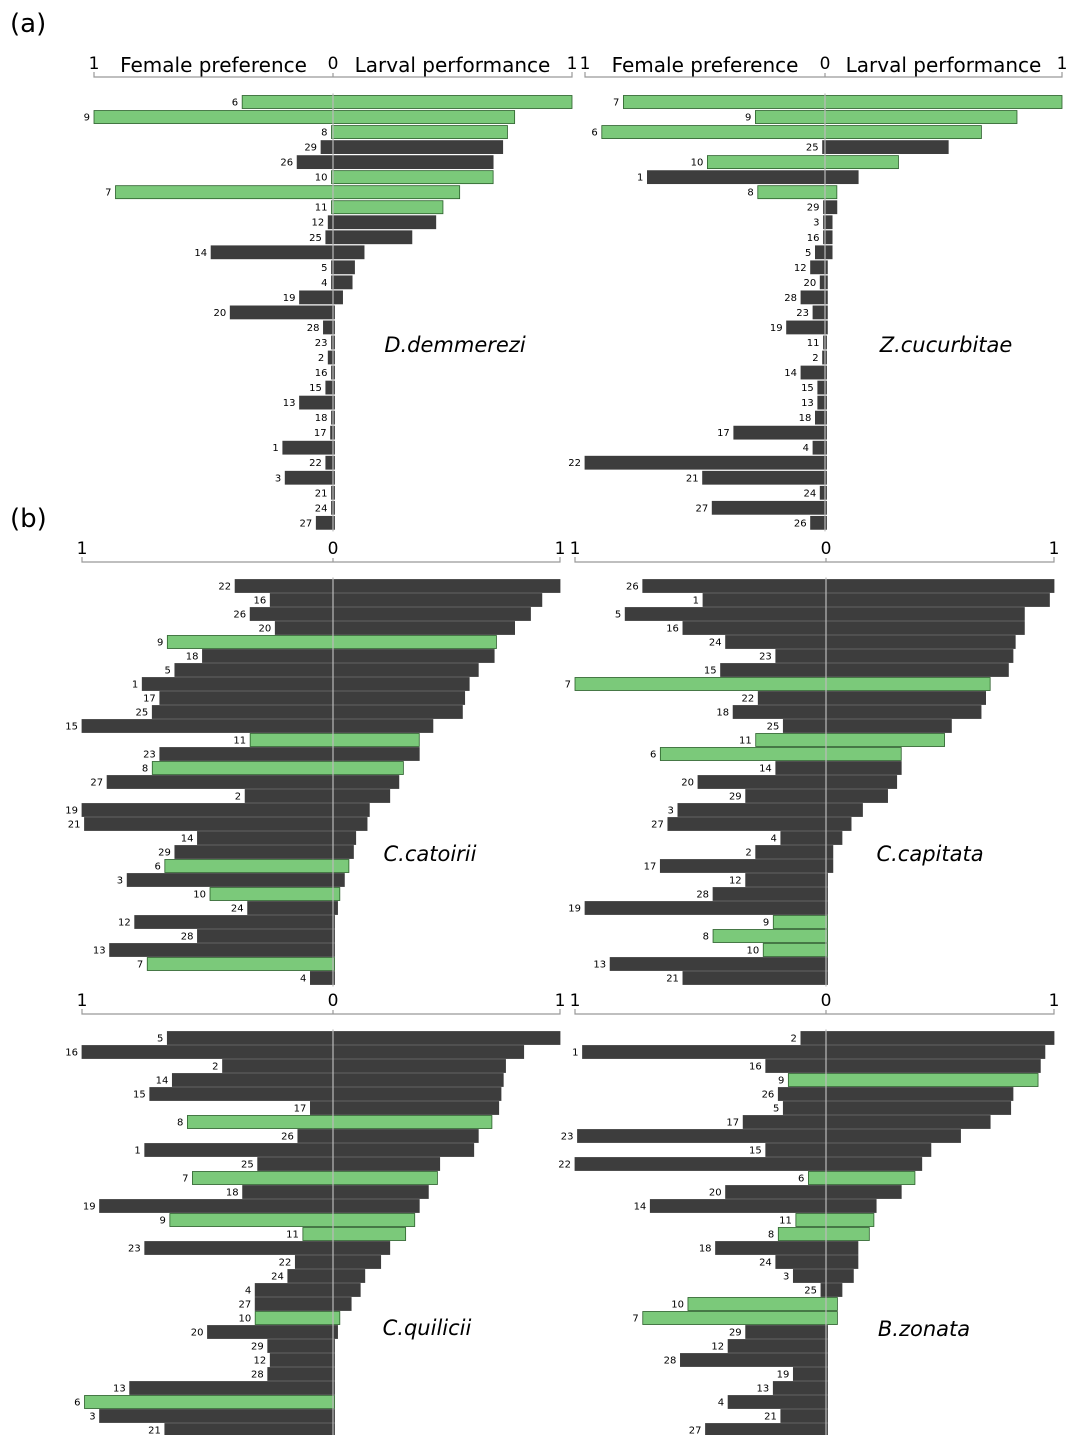 The image size is (1083, 1435). What do you see at coordinates (813, 343) in the screenshot?
I see `bar-label-11: 11` at bounding box center [813, 343].